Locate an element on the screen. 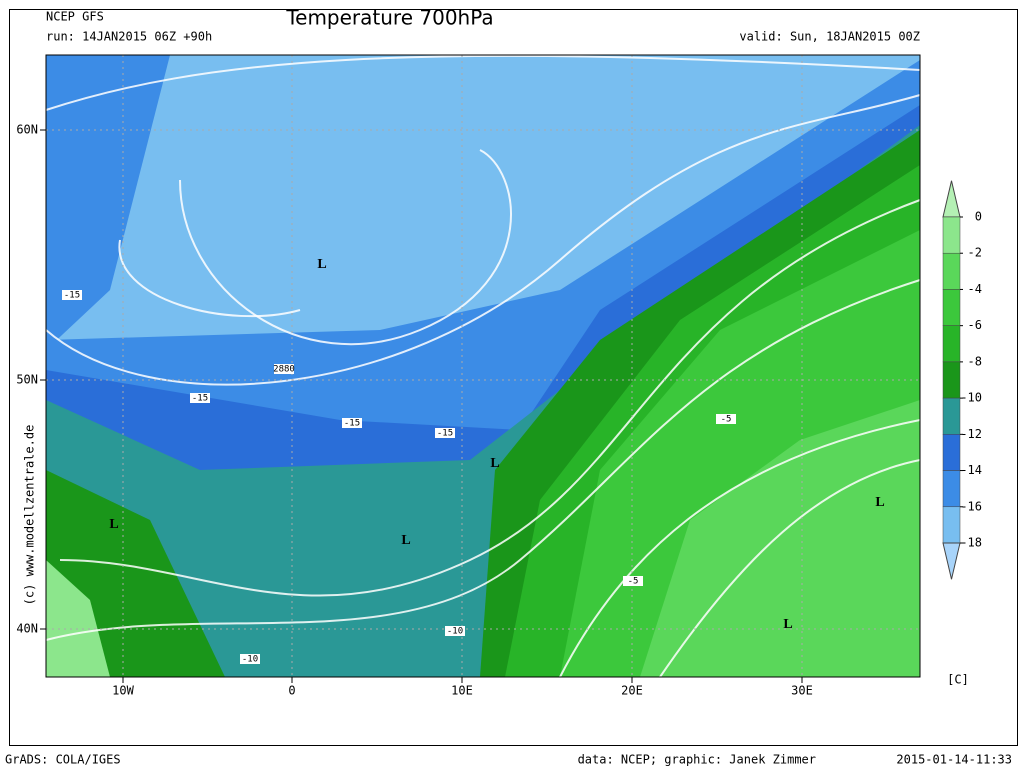  colorbar-label: -14 is located at coordinates (971, 470).